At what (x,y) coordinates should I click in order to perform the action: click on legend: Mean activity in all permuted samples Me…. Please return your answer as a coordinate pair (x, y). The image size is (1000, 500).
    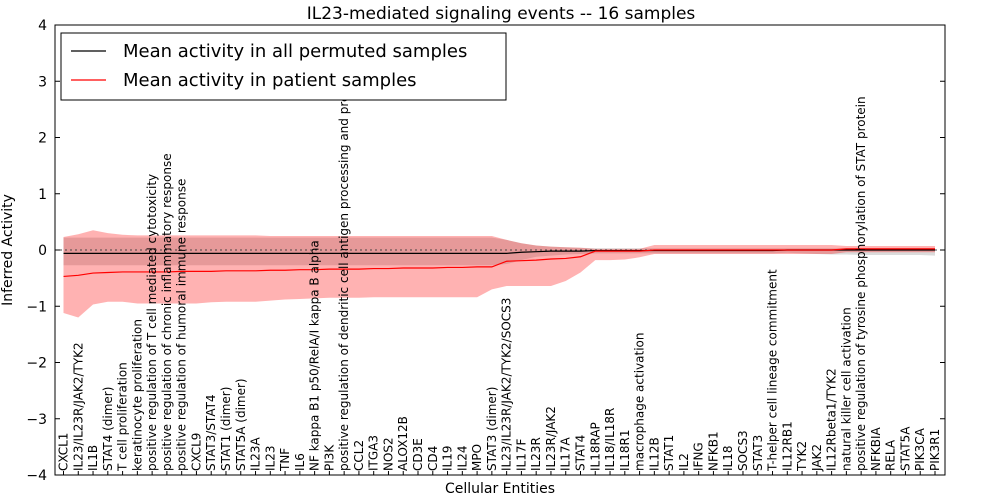
    Looking at the image, I should click on (283, 66).